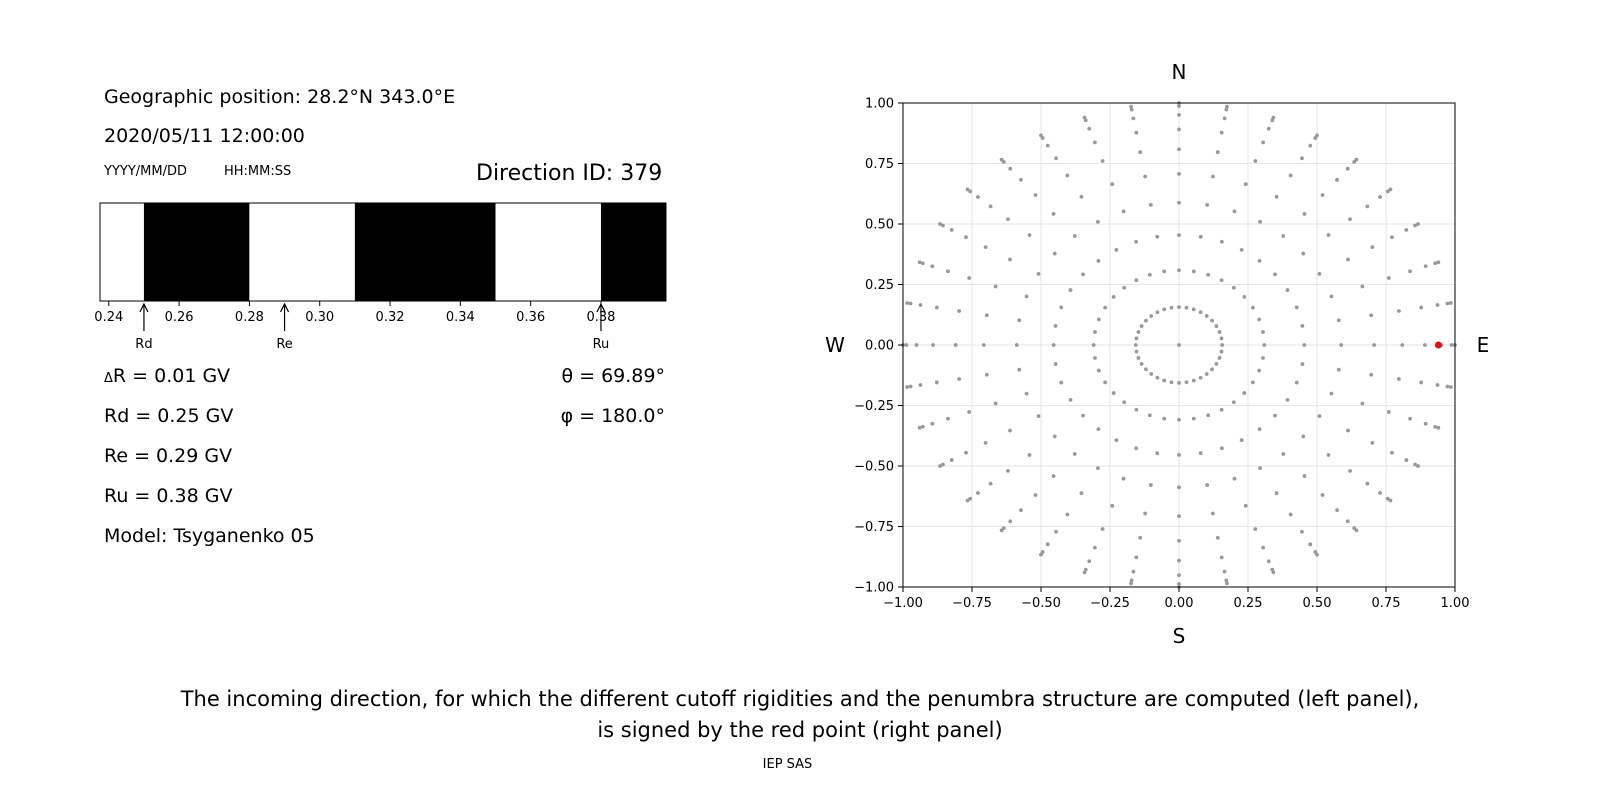  What do you see at coordinates (169, 416) in the screenshot?
I see `rd-value: Rd = 0.25 GV` at bounding box center [169, 416].